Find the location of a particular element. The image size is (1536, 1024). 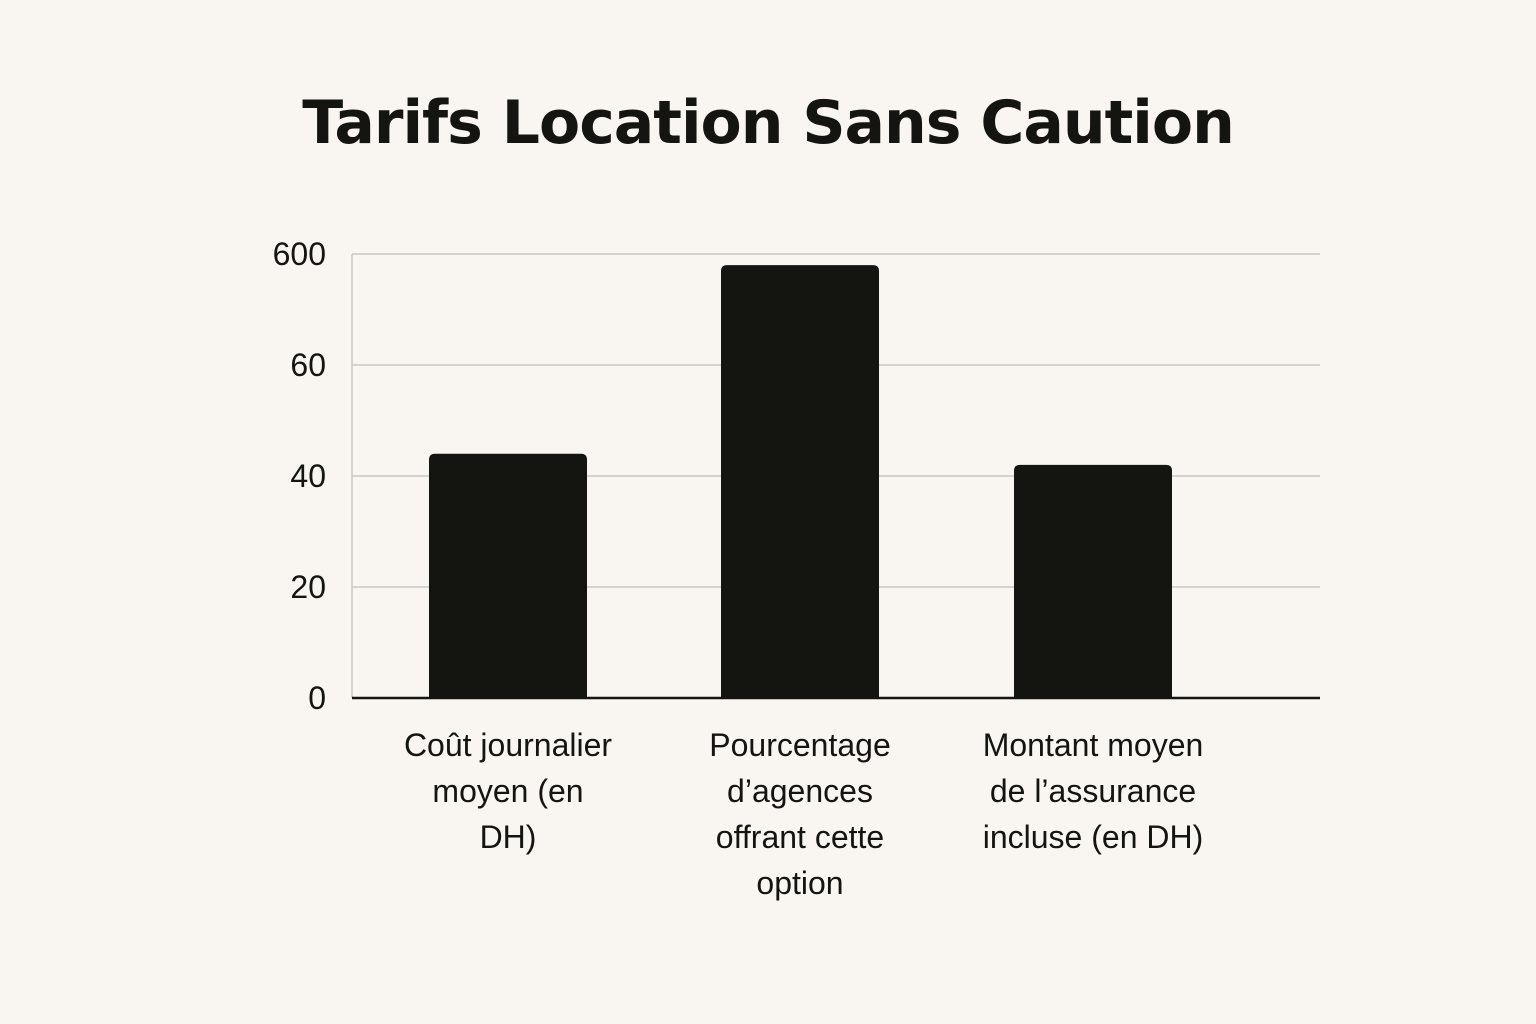

x-category-label-line: de l’assurance is located at coordinates (1093, 791).